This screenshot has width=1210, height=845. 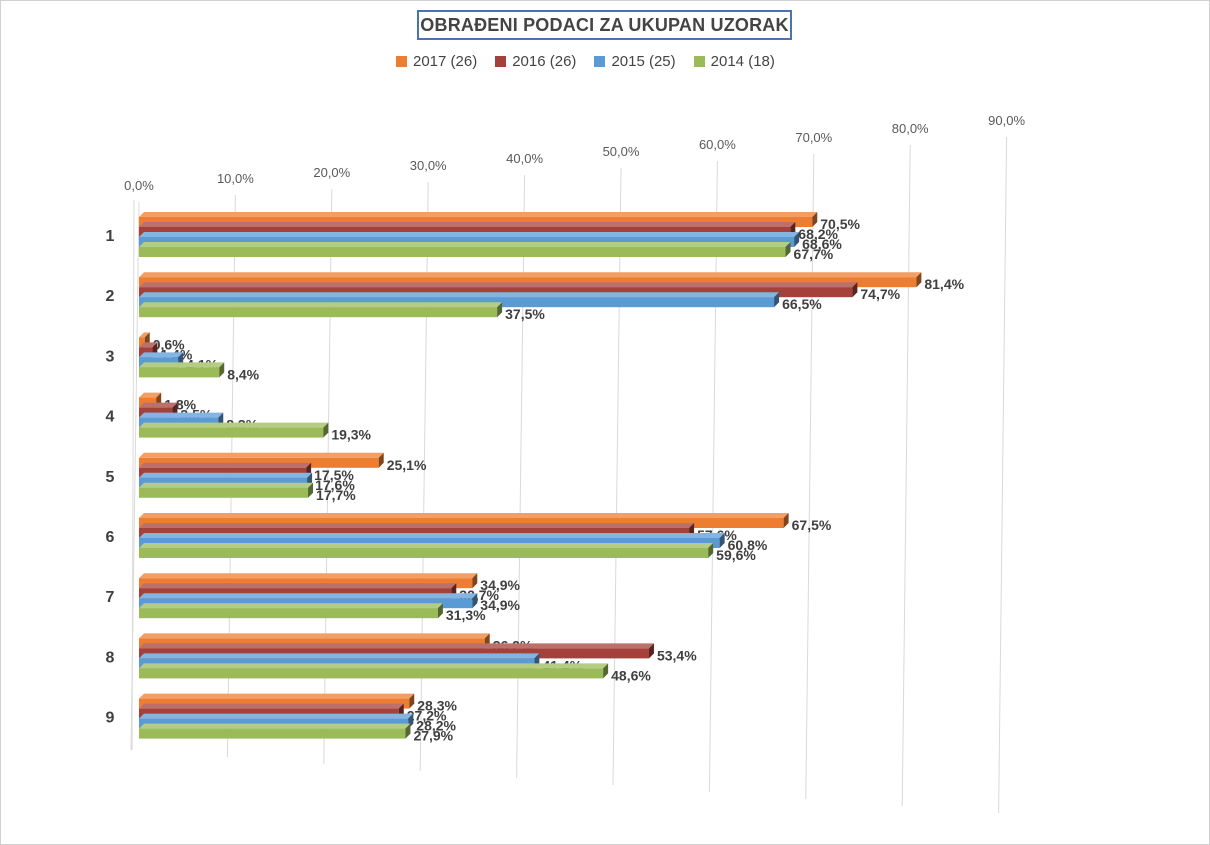 What do you see at coordinates (235, 178) in the screenshot?
I see `x-tick-label: 10,0%` at bounding box center [235, 178].